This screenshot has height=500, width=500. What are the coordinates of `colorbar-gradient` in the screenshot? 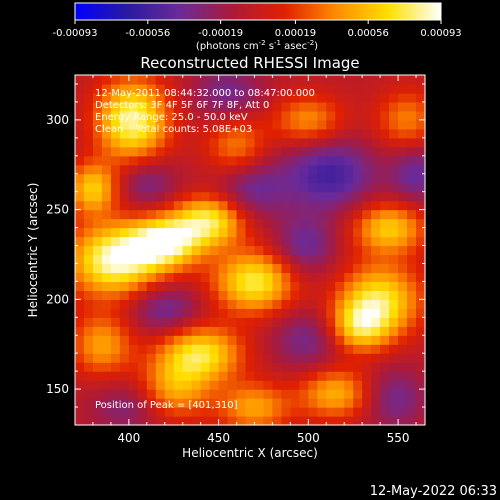 It's located at (258, 11).